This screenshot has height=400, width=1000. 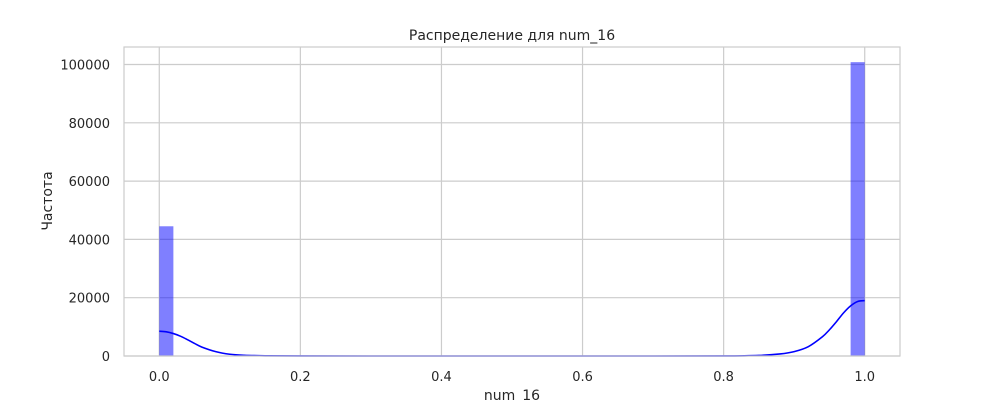 What do you see at coordinates (159, 377) in the screenshot?
I see `x-tick-label: 0.0` at bounding box center [159, 377].